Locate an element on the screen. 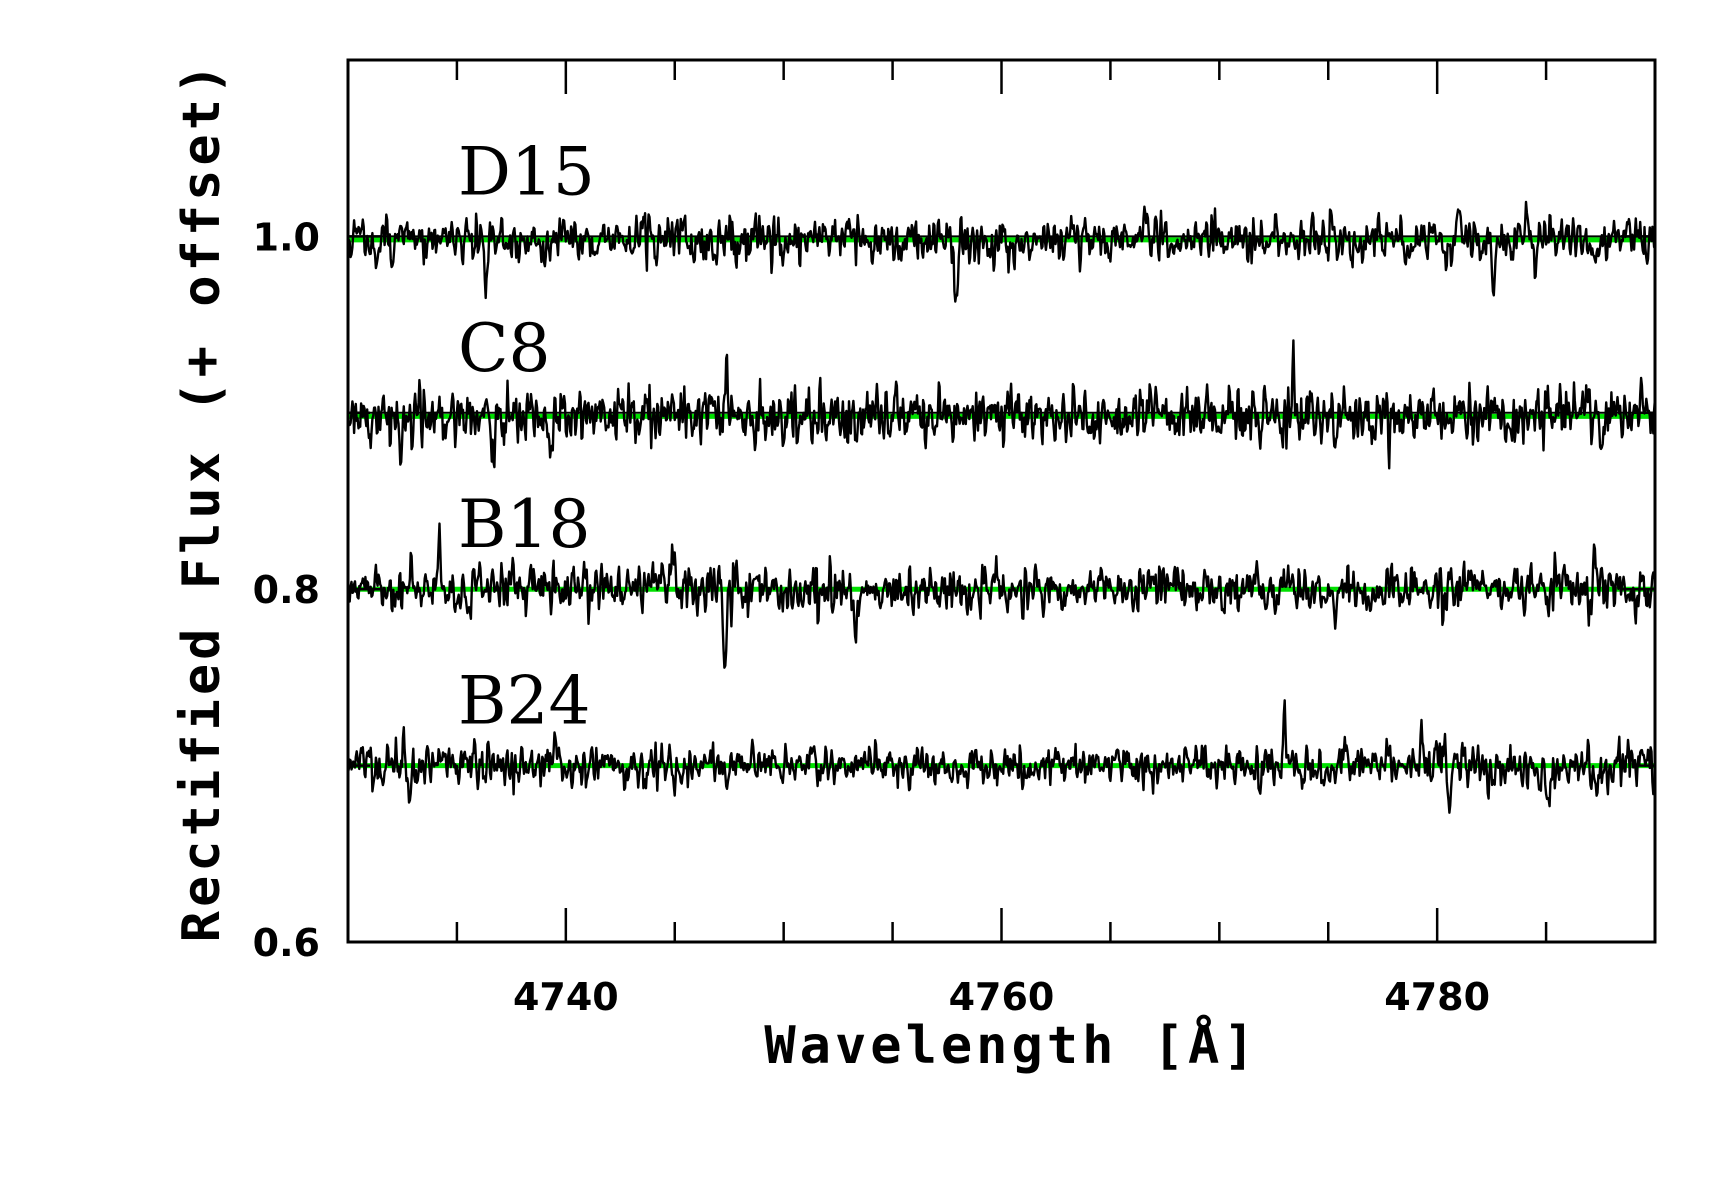 The height and width of the screenshot is (1197, 1733). x-tick-label: 4760 is located at coordinates (1002, 997).